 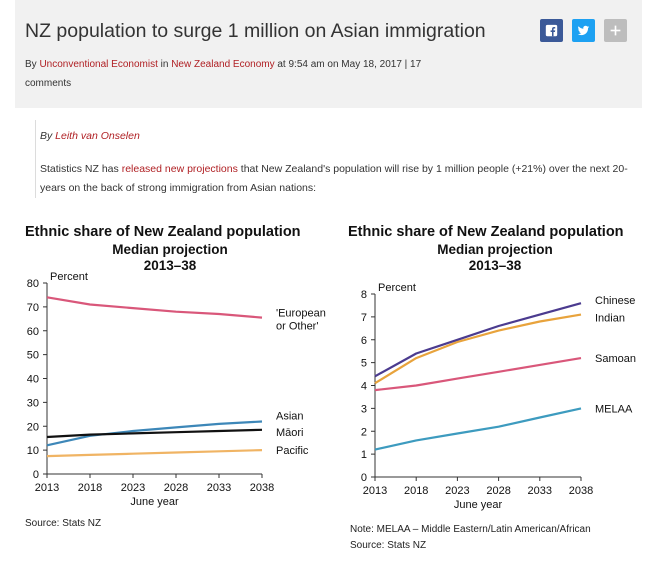 What do you see at coordinates (33, 356) in the screenshot?
I see `chart0-y-tick-label: 50` at bounding box center [33, 356].